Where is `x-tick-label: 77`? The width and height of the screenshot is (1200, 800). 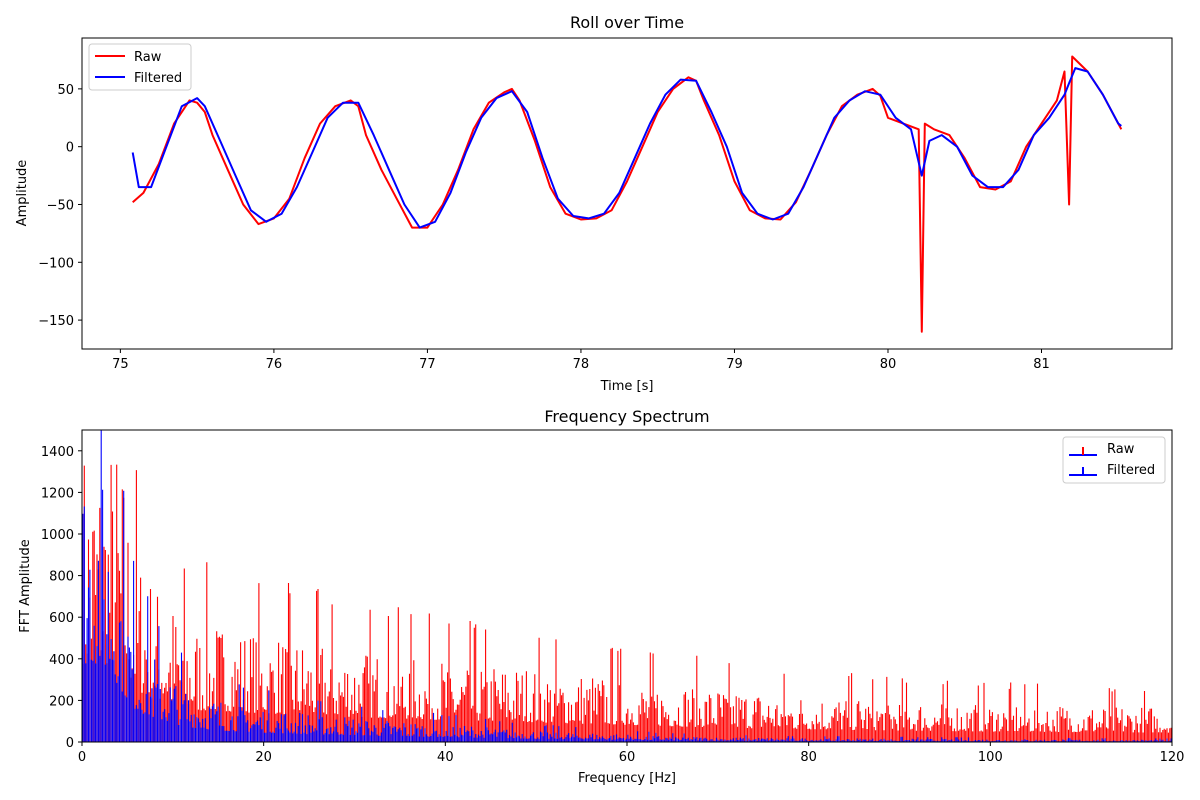
x-tick-label: 77 is located at coordinates (427, 364).